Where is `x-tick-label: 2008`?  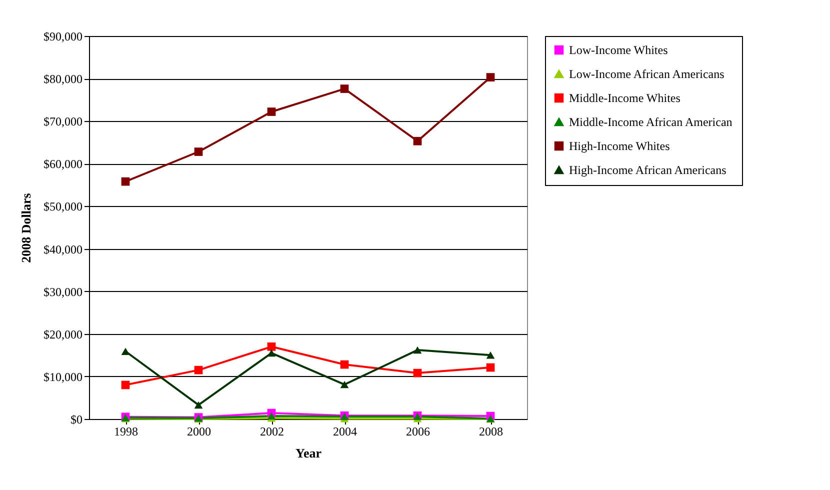 x-tick-label: 2008 is located at coordinates (491, 431).